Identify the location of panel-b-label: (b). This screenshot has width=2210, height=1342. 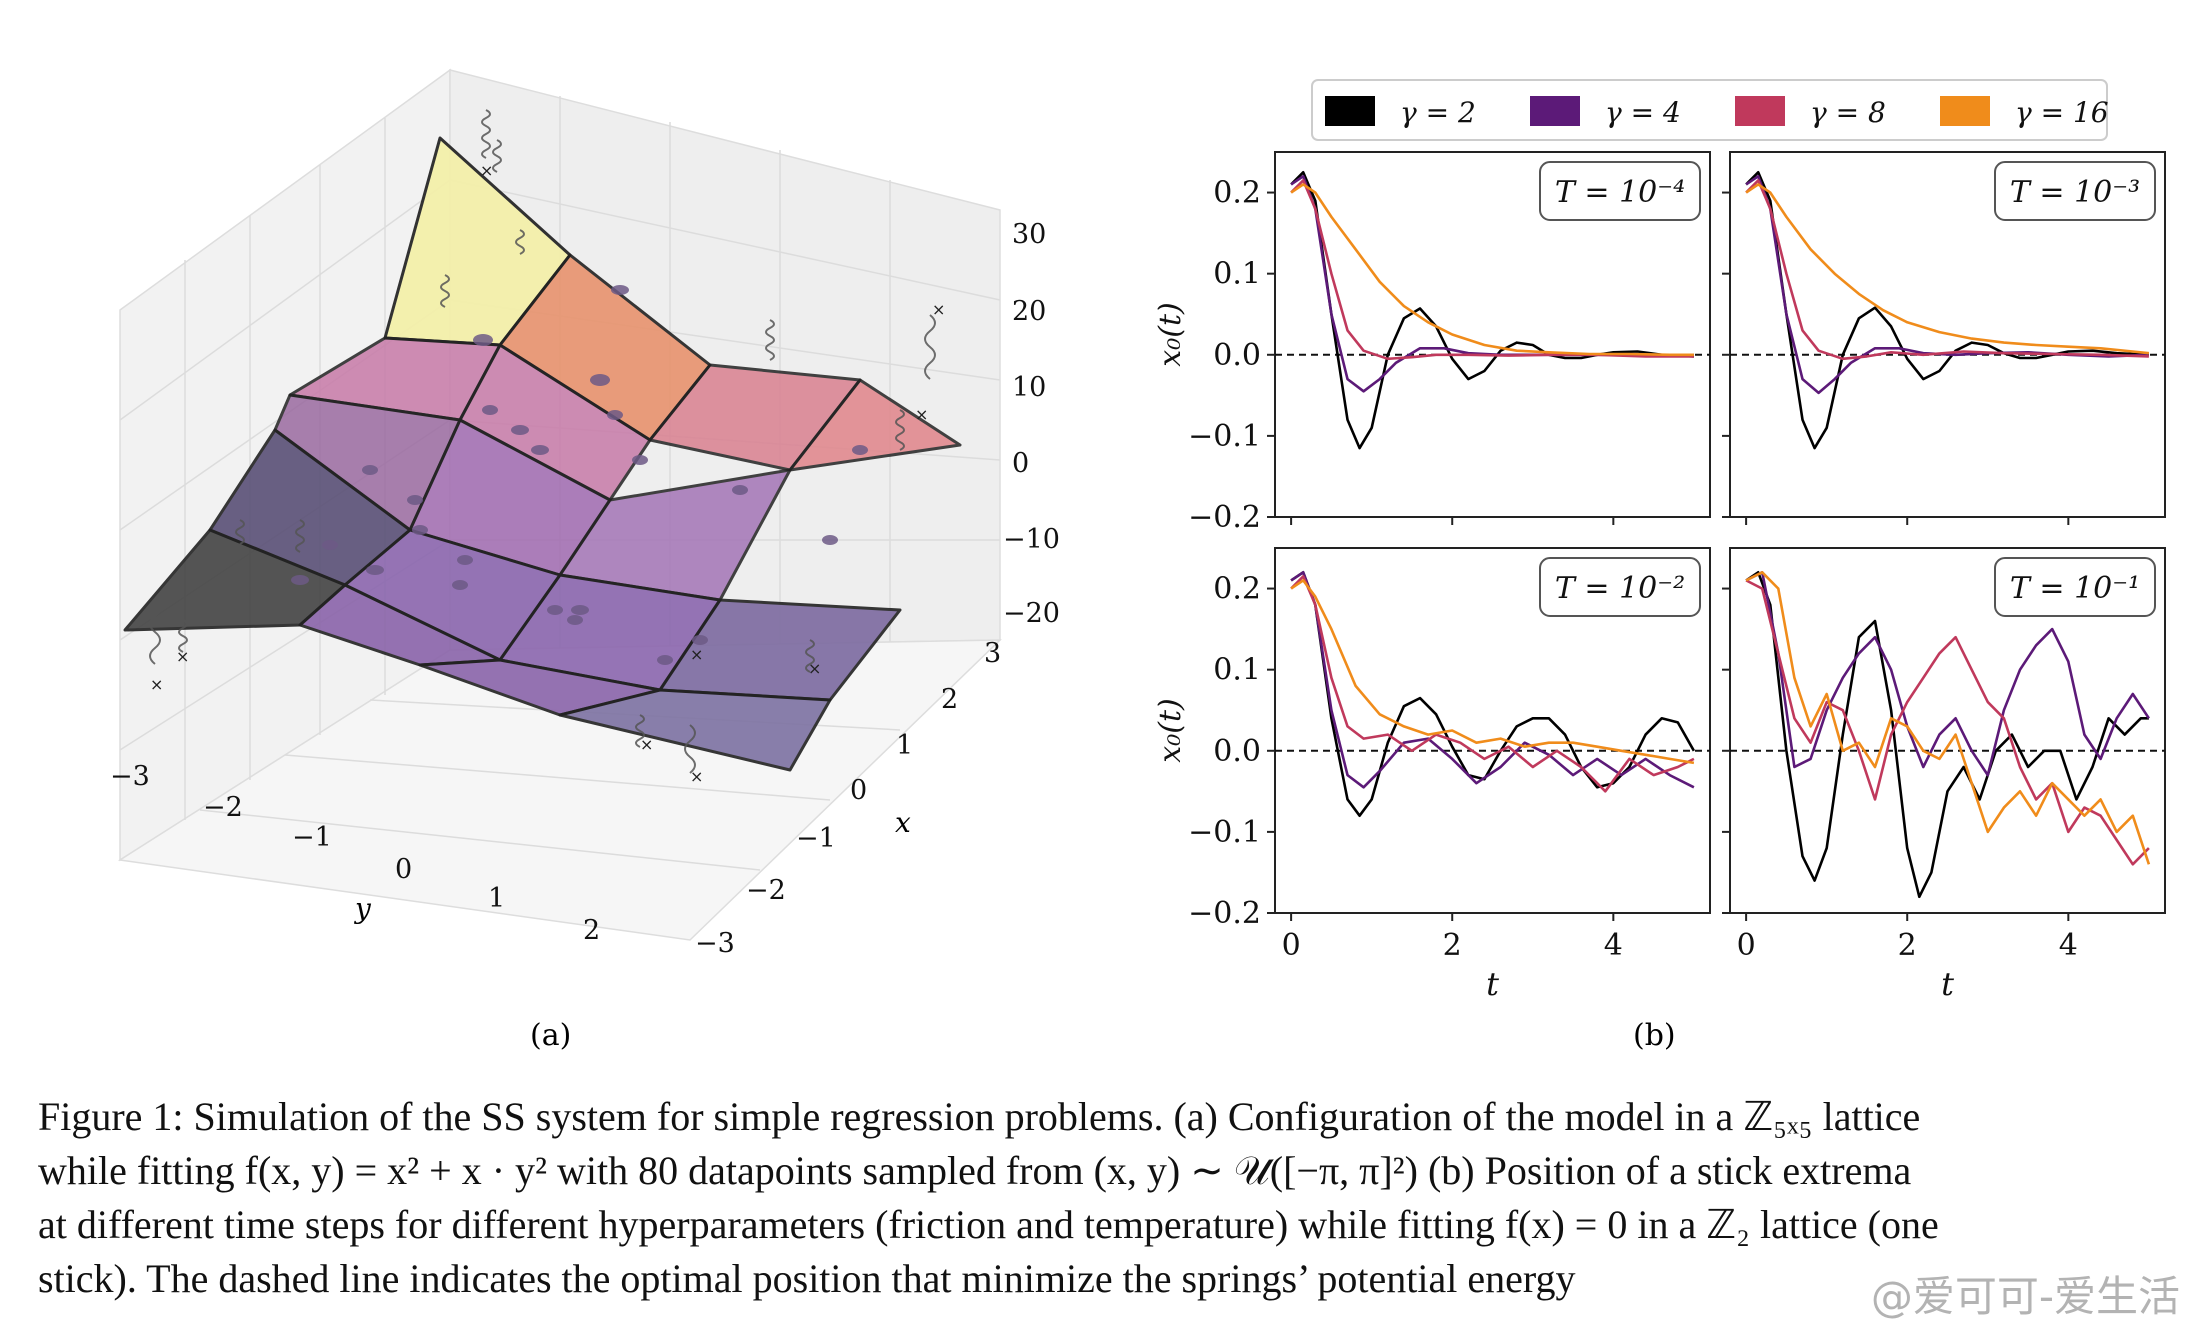
(1654, 1035).